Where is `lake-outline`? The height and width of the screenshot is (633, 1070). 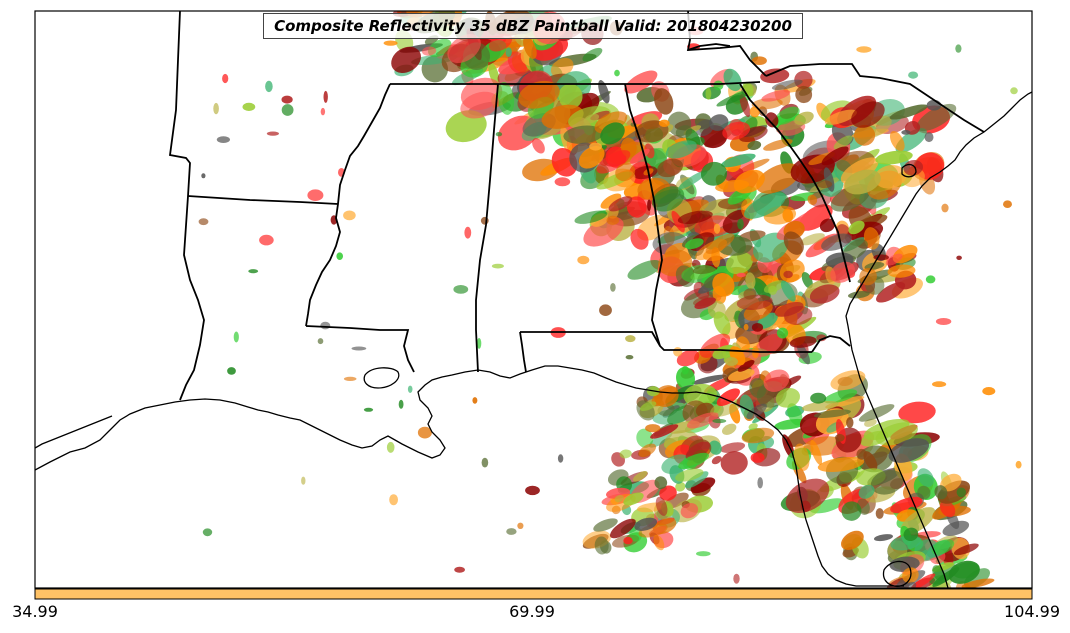 lake-outline is located at coordinates (381, 378).